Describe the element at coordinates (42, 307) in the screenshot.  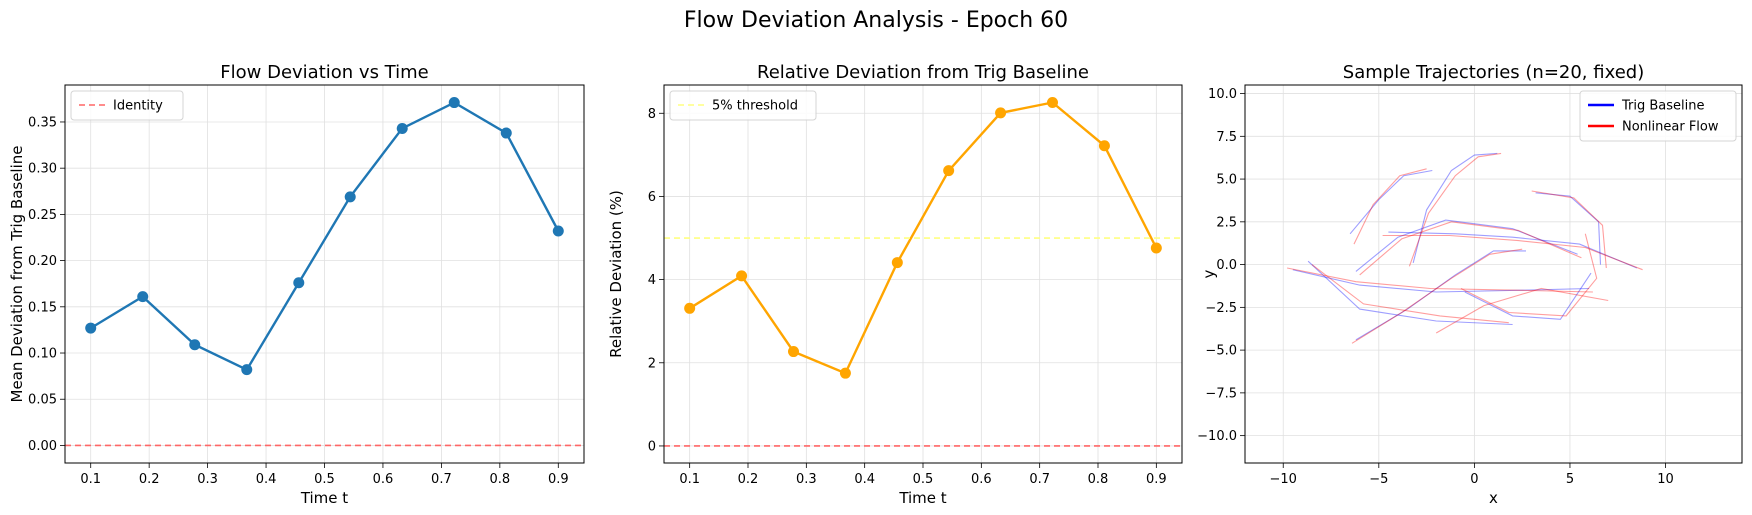
I see `y-tick-label: 0.15` at that location.